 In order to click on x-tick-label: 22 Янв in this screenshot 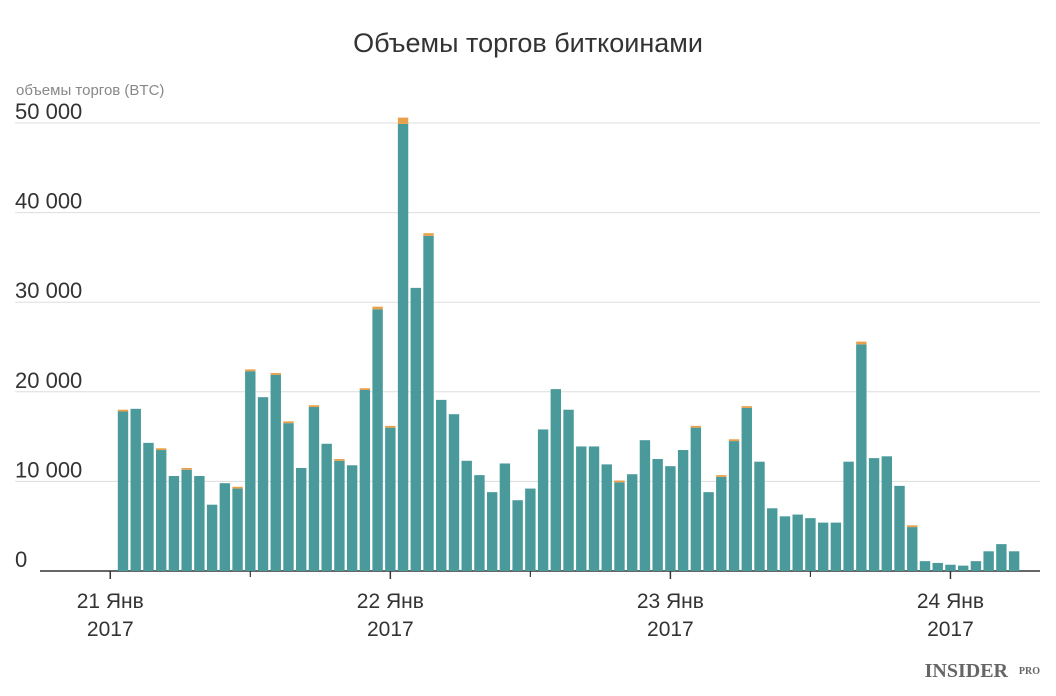, I will do `click(390, 601)`.